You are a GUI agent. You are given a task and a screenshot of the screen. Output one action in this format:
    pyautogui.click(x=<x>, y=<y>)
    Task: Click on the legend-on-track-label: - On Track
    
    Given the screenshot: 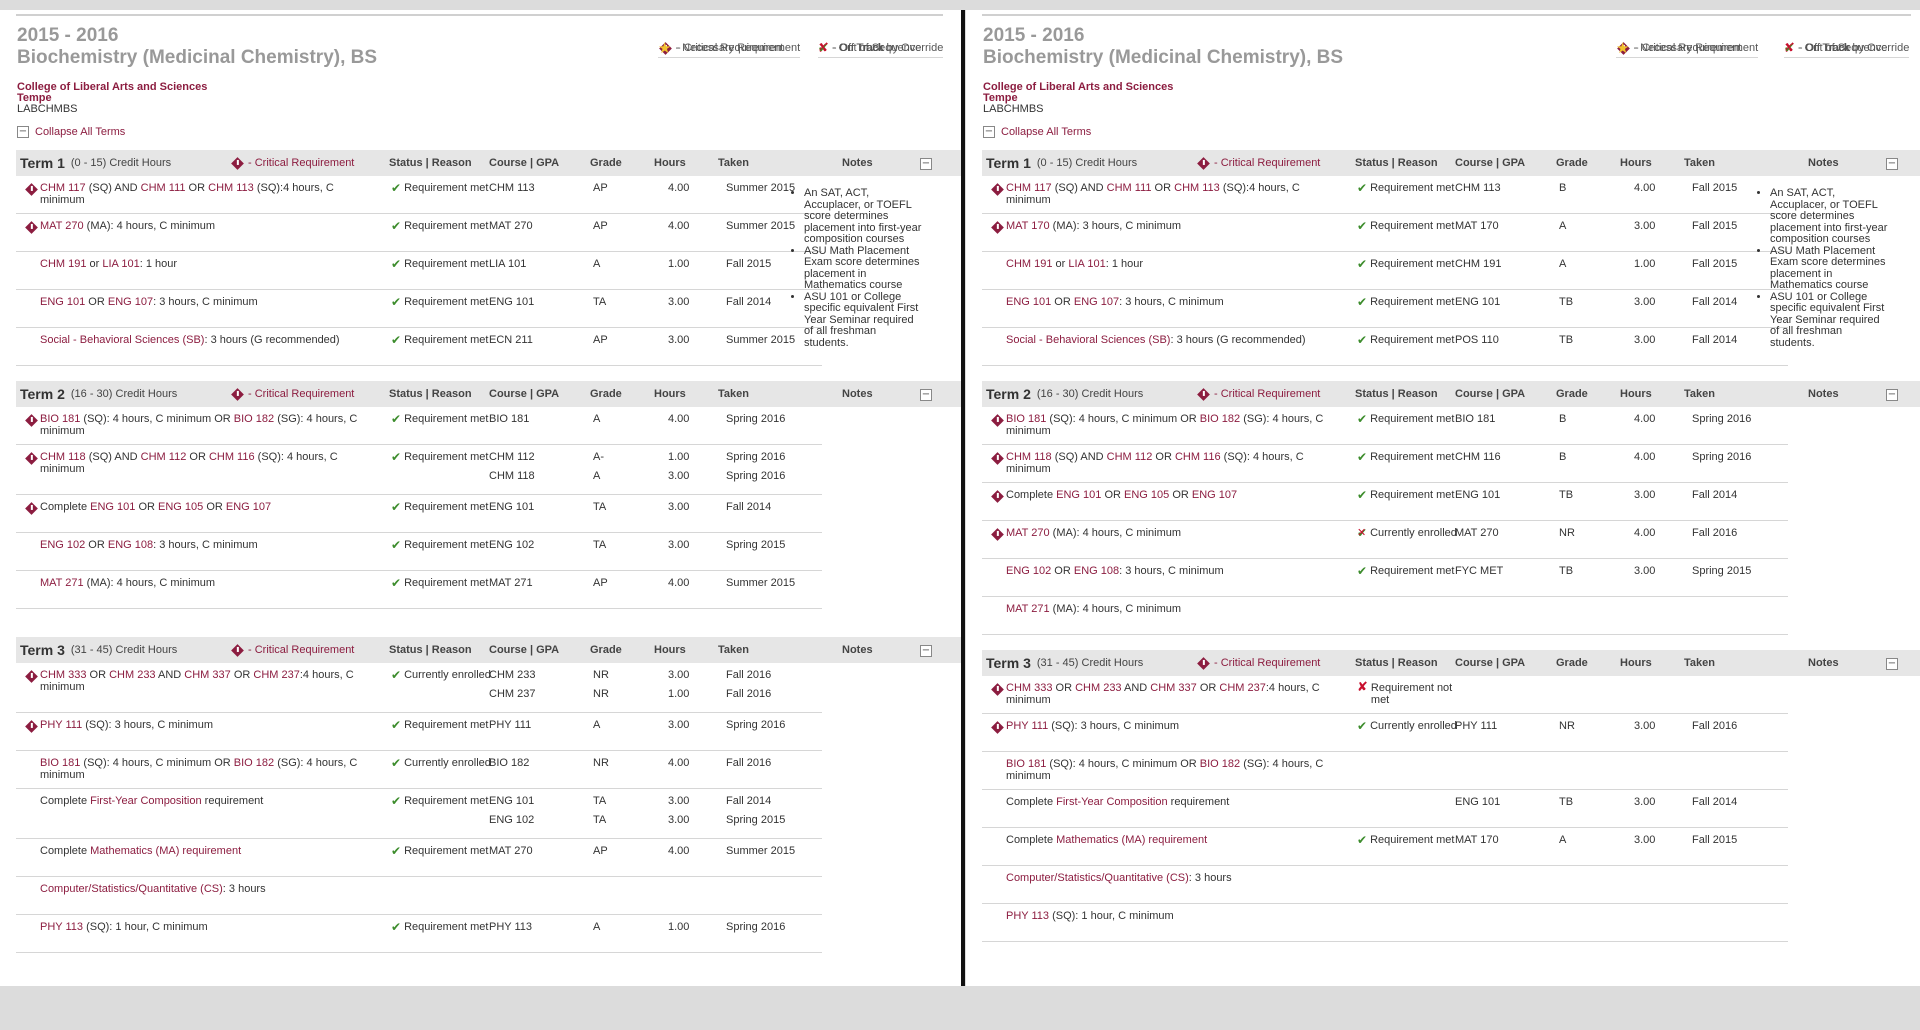 What is the action you would take?
    pyautogui.click(x=1824, y=48)
    